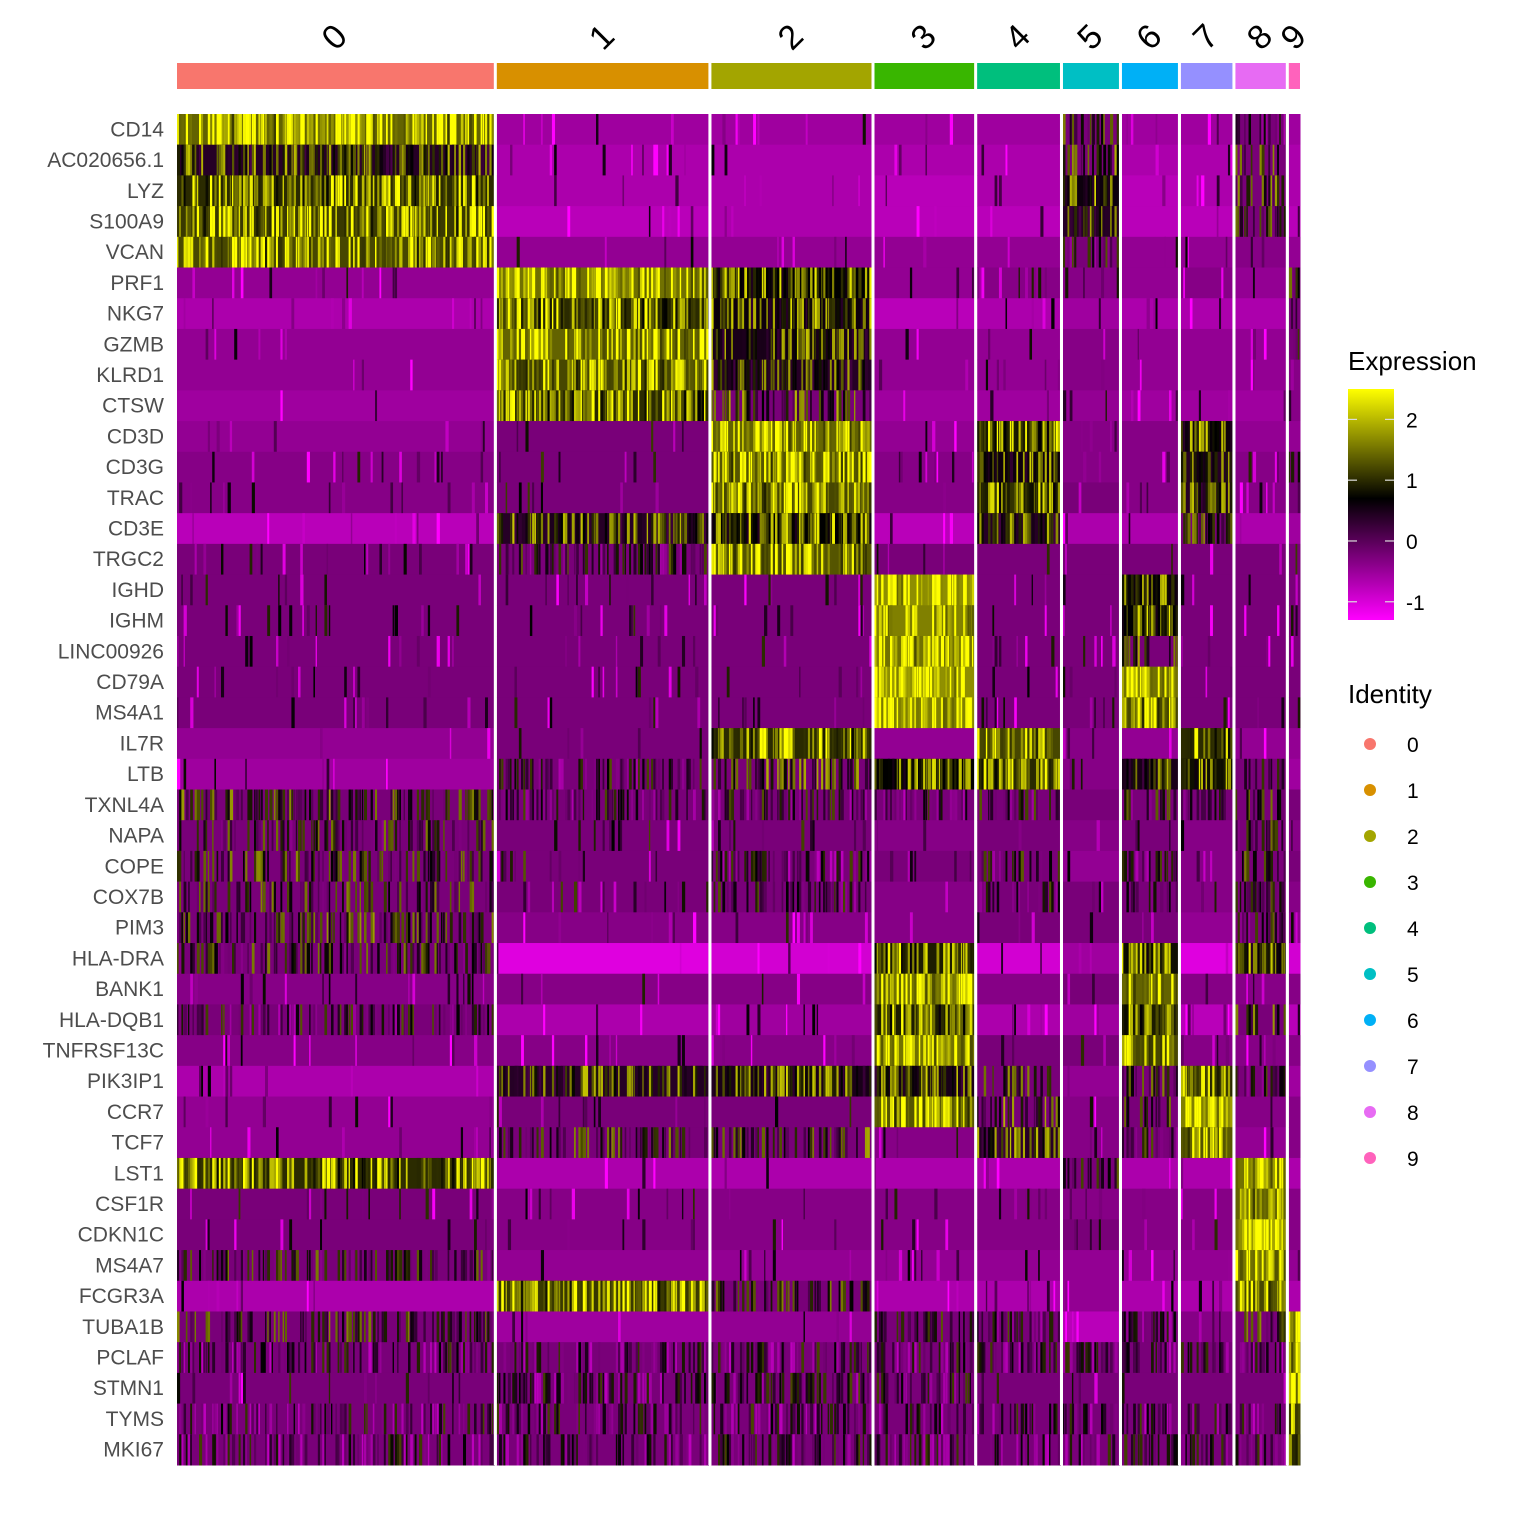 Image resolution: width=1536 pixels, height=1536 pixels. I want to click on gene-label: MS4A1, so click(129, 713).